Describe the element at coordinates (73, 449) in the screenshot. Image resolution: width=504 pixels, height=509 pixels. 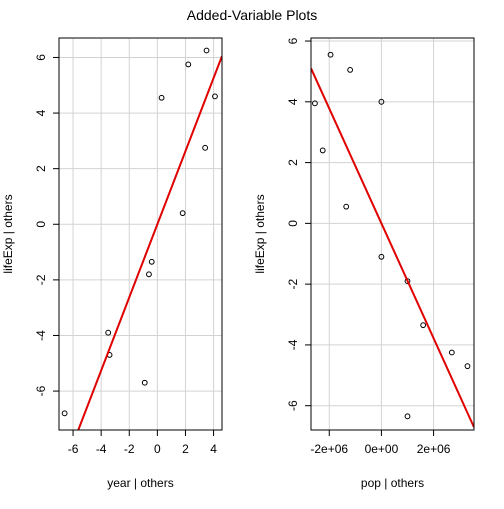
I see `x-tick-label: -6` at that location.